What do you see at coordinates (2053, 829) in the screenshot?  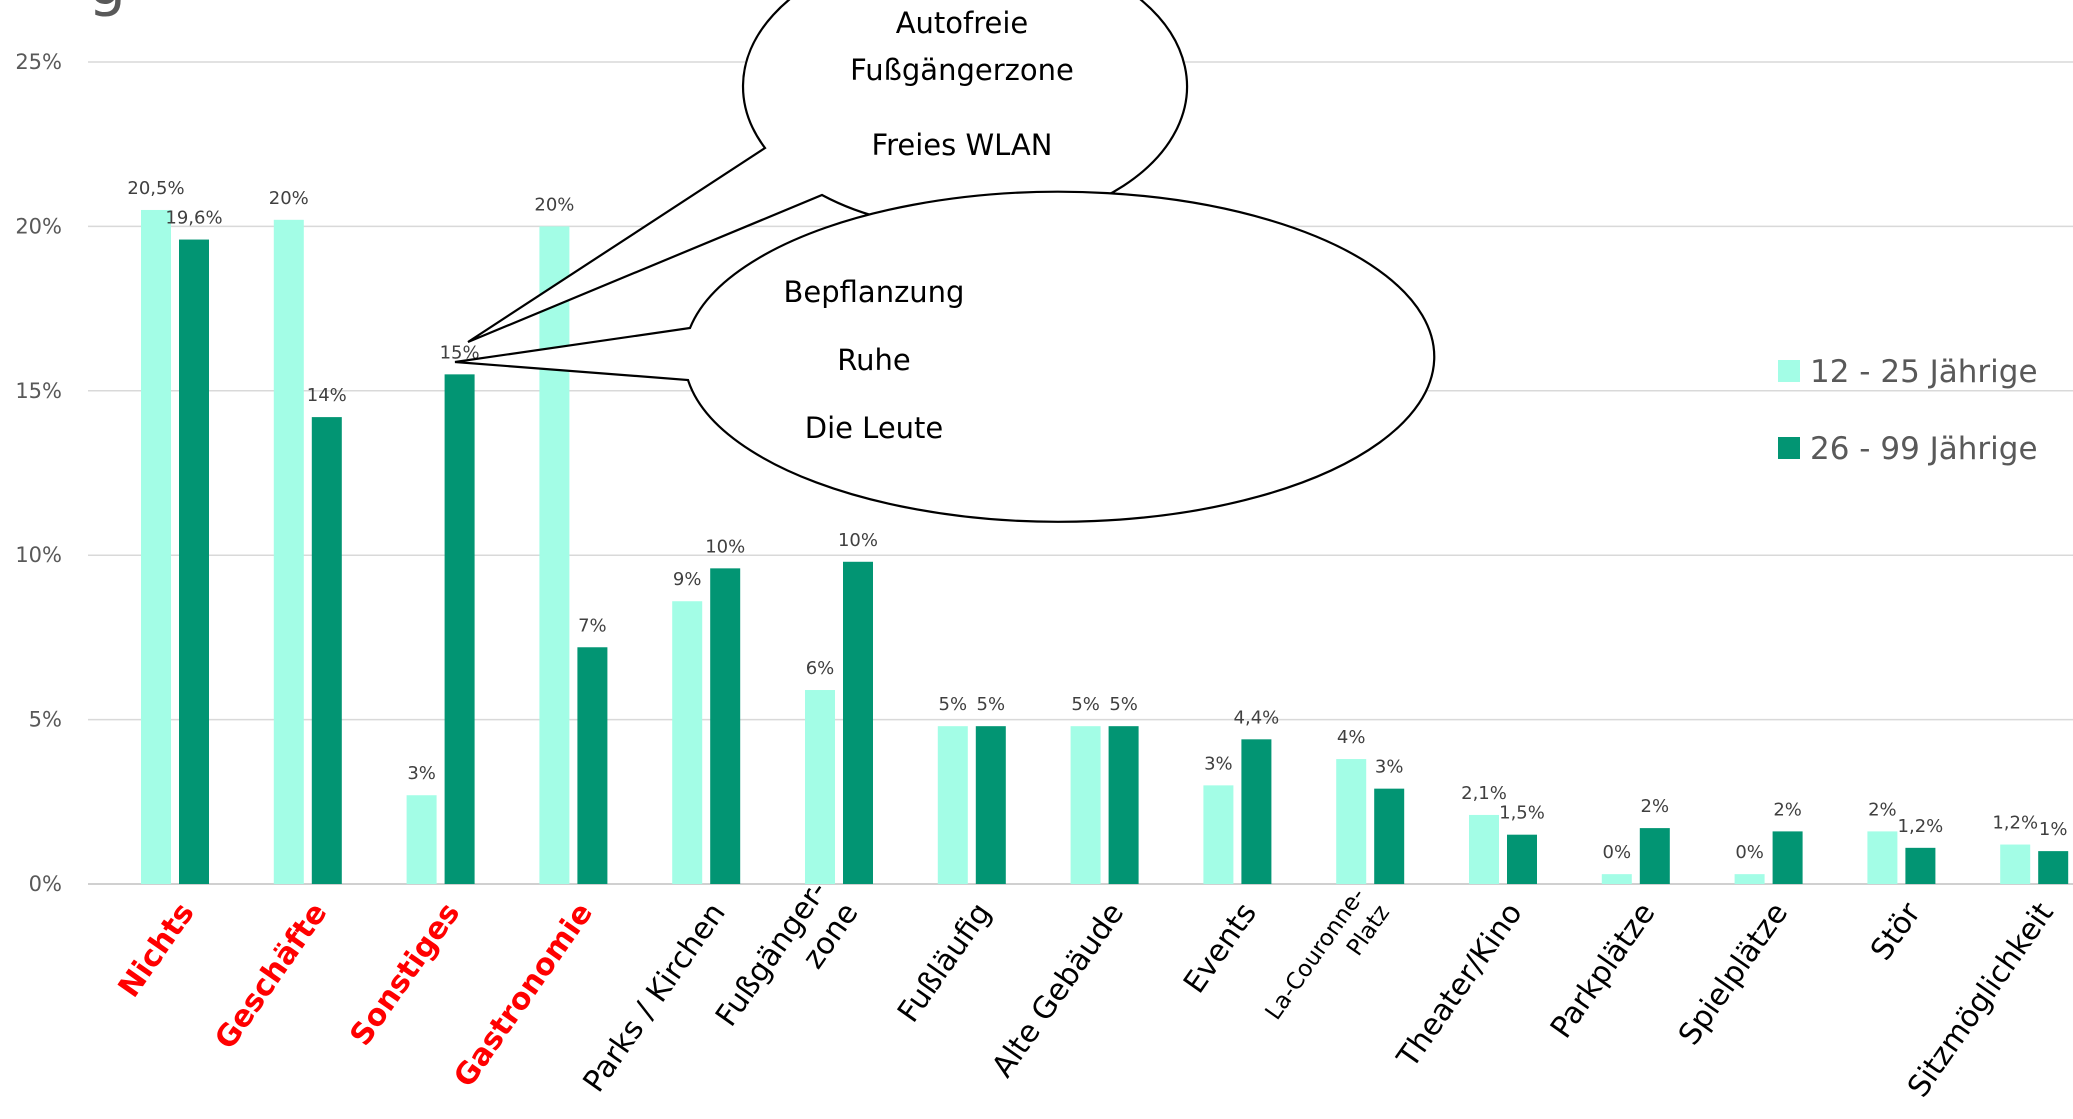 I see `data-label: 1%` at bounding box center [2053, 829].